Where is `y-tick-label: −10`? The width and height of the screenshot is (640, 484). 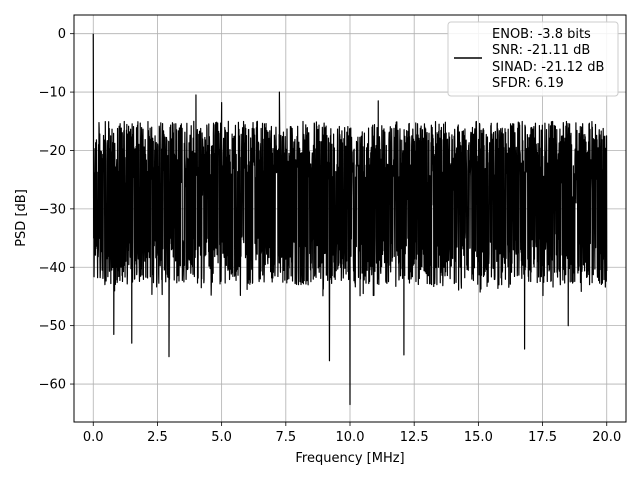 y-tick-label: −10 is located at coordinates (52, 93).